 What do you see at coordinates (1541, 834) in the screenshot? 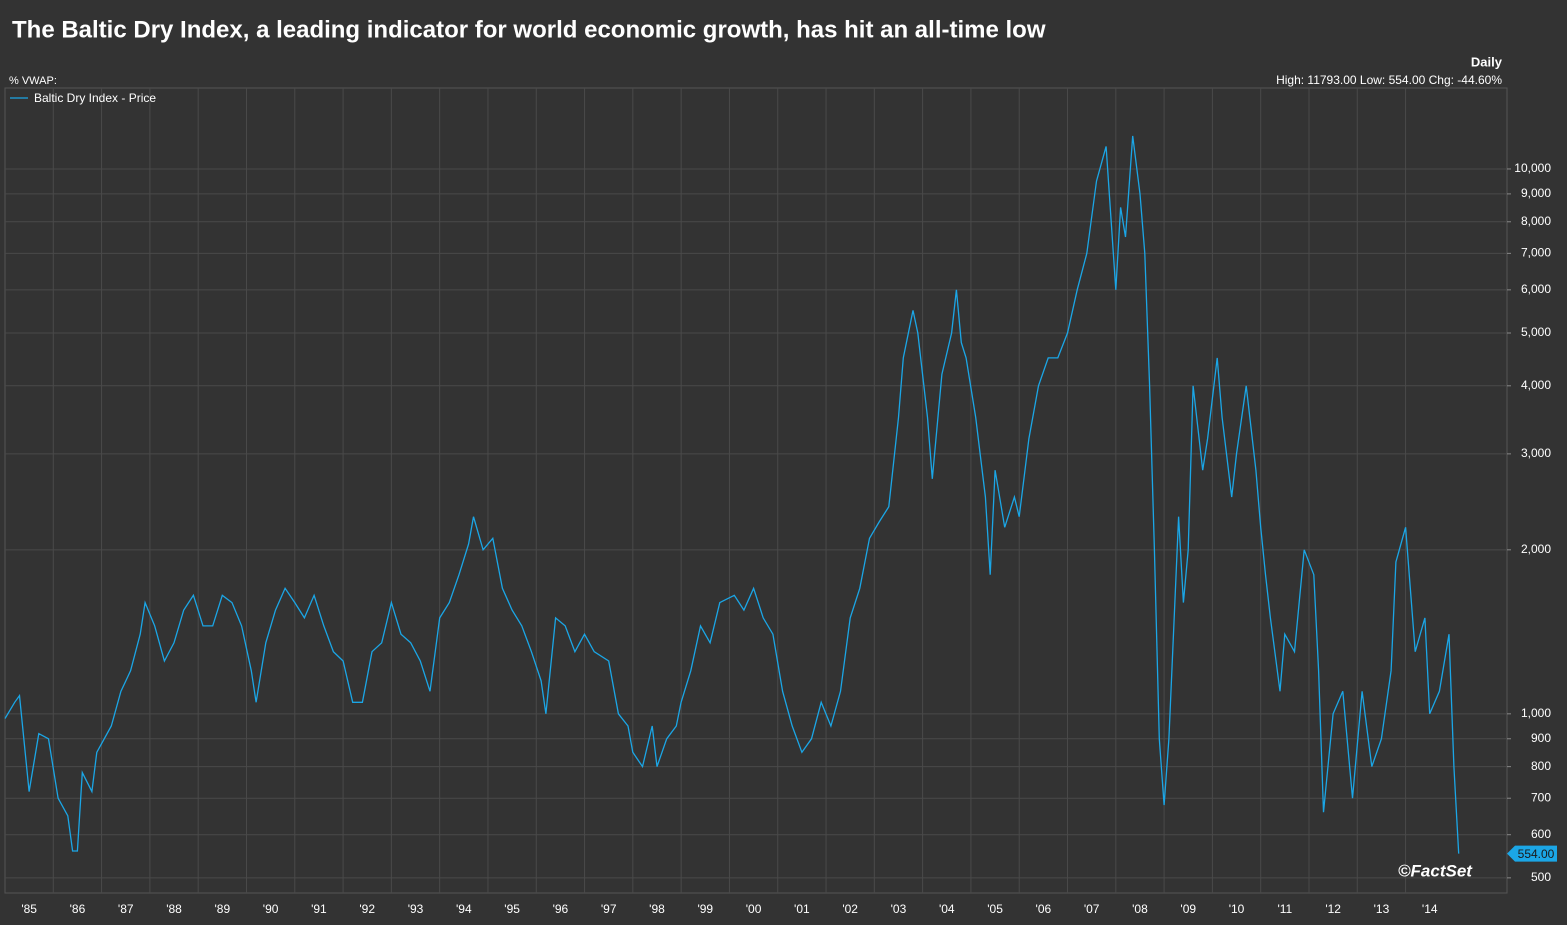
I see `y-tick-label: 600` at bounding box center [1541, 834].